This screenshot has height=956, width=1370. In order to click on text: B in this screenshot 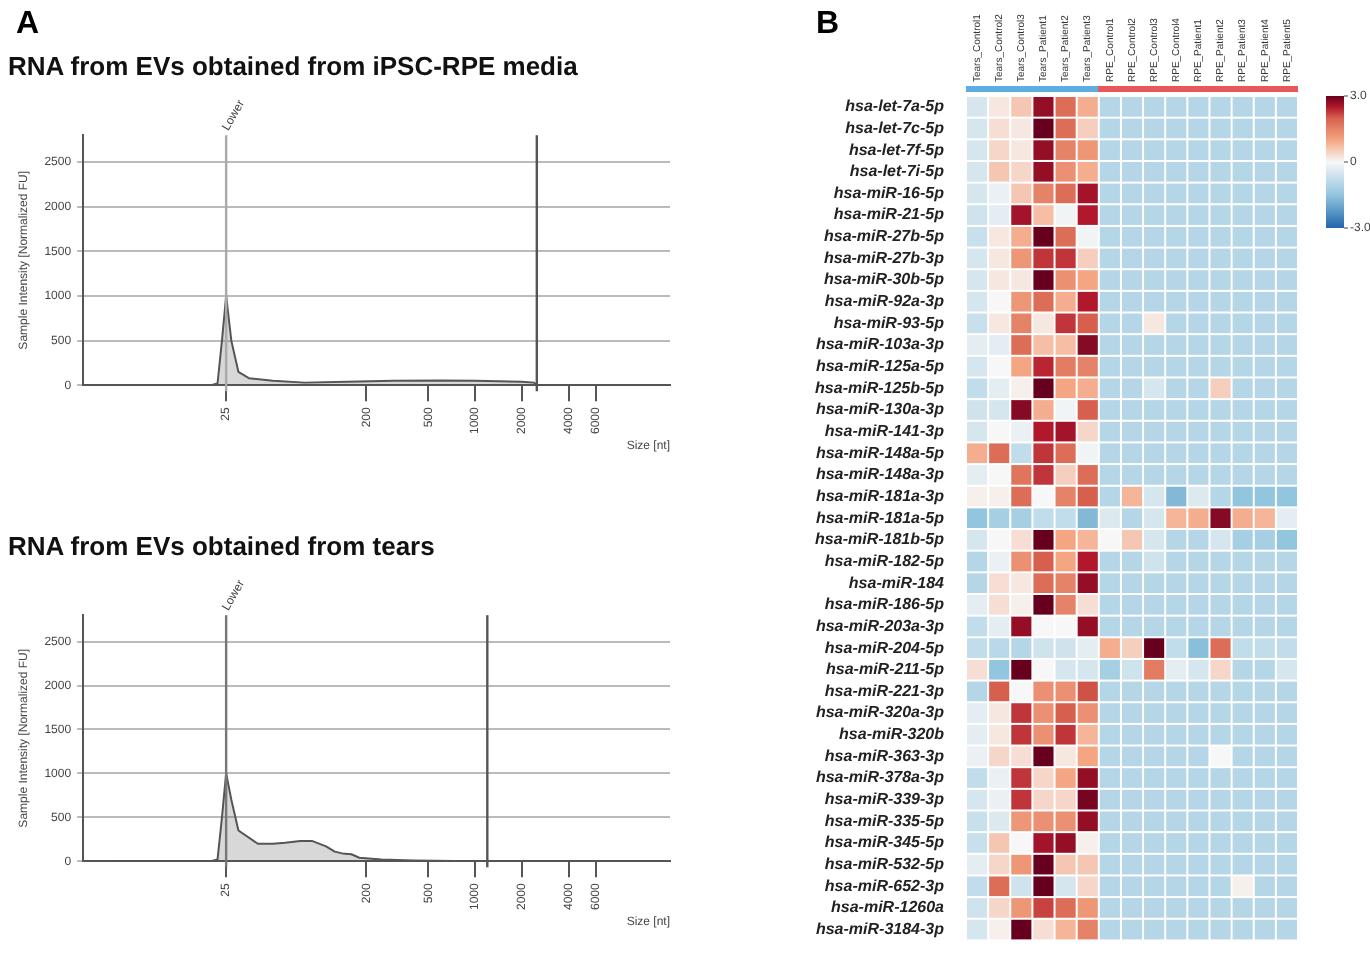, I will do `click(828, 23)`.